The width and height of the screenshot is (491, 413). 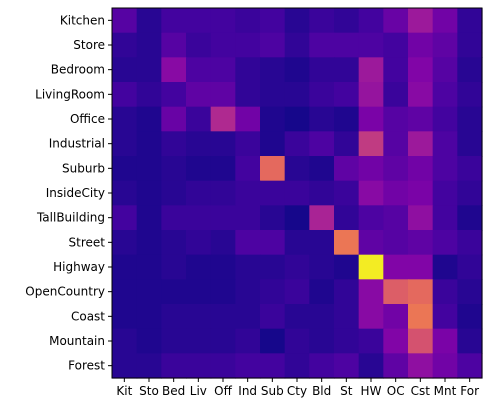 I want to click on x-tick-label: For, so click(x=469, y=391).